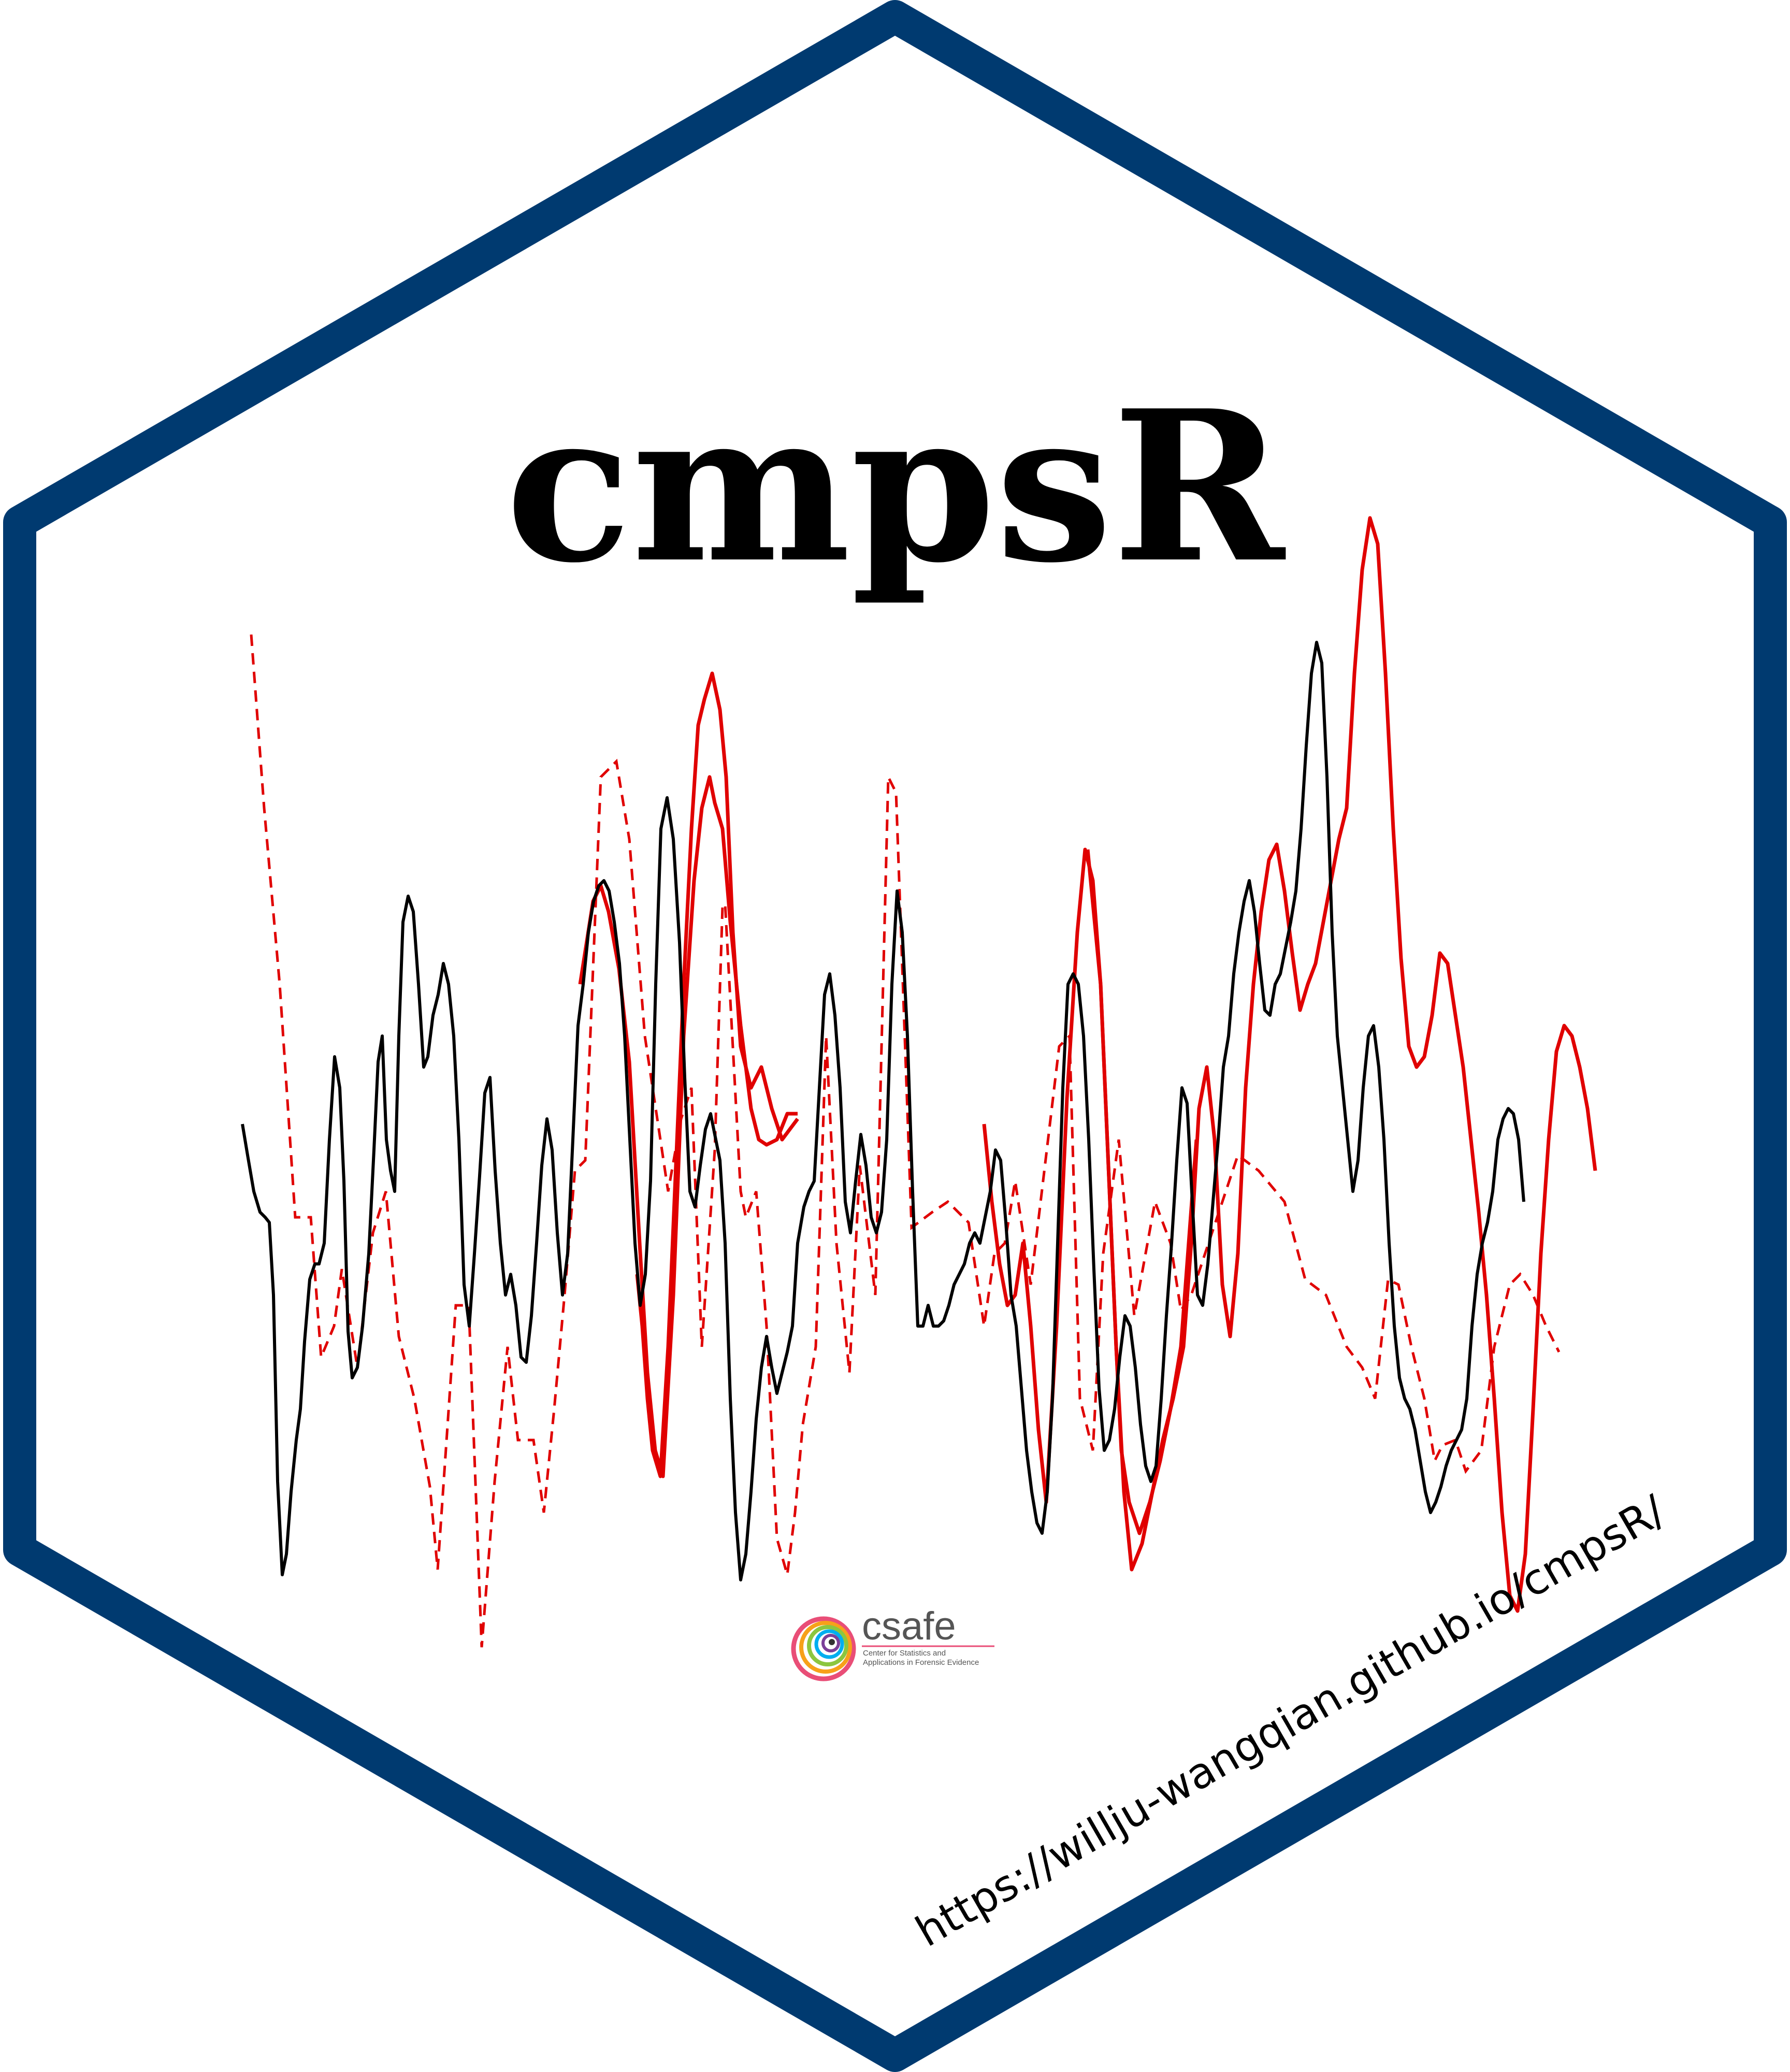 The image size is (1790, 2072). What do you see at coordinates (896, 487) in the screenshot?
I see `sticker-title: cmpsR` at bounding box center [896, 487].